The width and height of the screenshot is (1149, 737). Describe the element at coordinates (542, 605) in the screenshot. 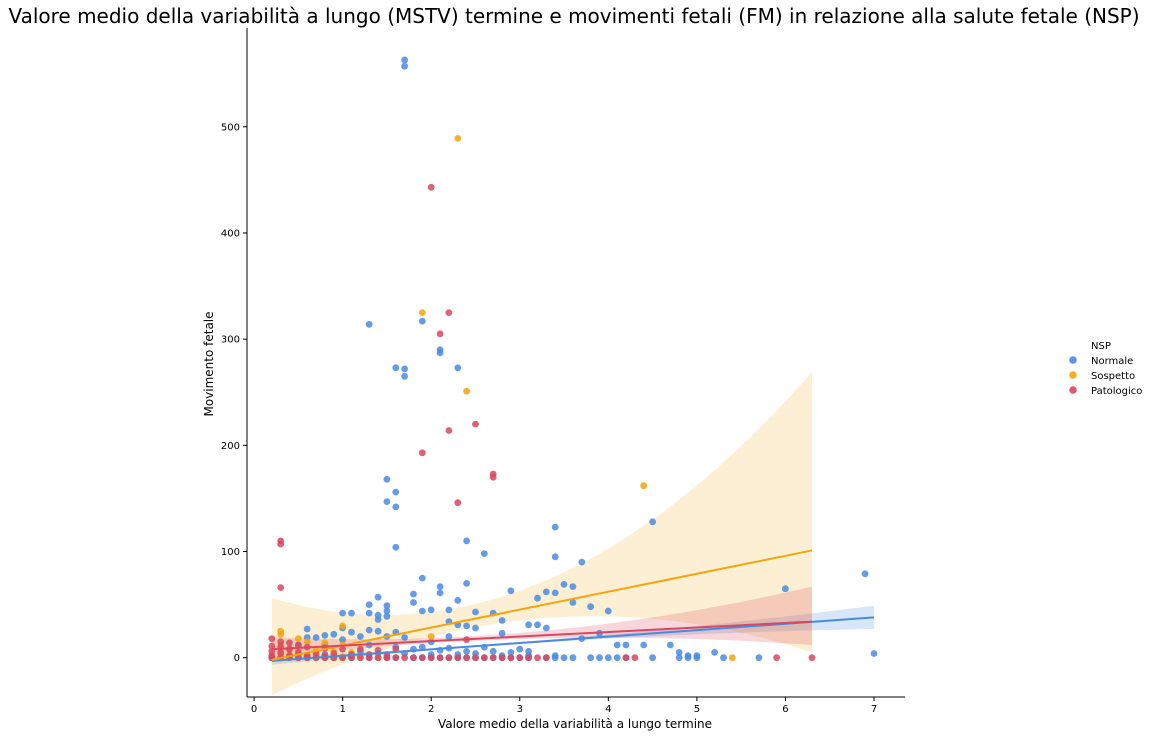

I see `regression-line-sospetto` at that location.